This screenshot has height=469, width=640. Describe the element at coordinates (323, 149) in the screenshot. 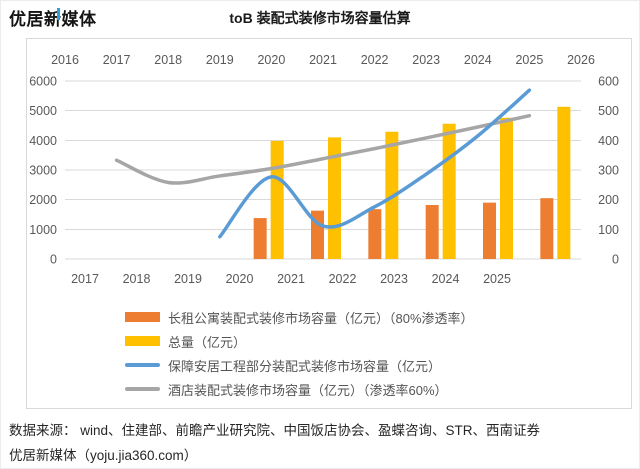

I see `hotel-line` at that location.